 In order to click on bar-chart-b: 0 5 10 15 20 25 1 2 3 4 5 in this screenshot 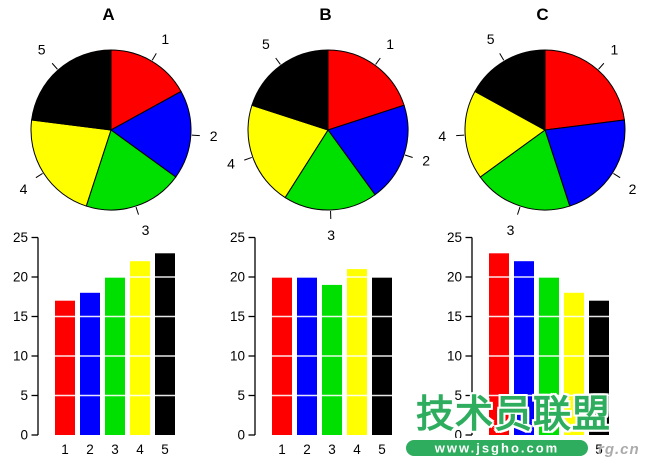, I will do `click(323, 343)`.